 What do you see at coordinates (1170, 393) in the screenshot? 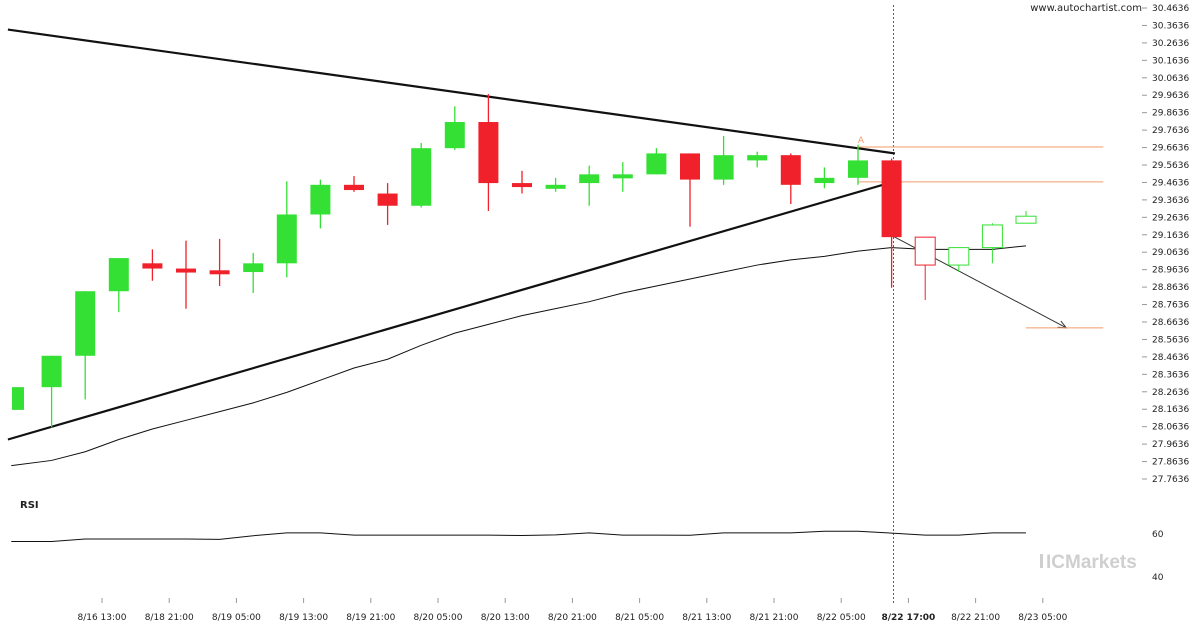
I see `price-tick-label: 28.2636` at bounding box center [1170, 393].